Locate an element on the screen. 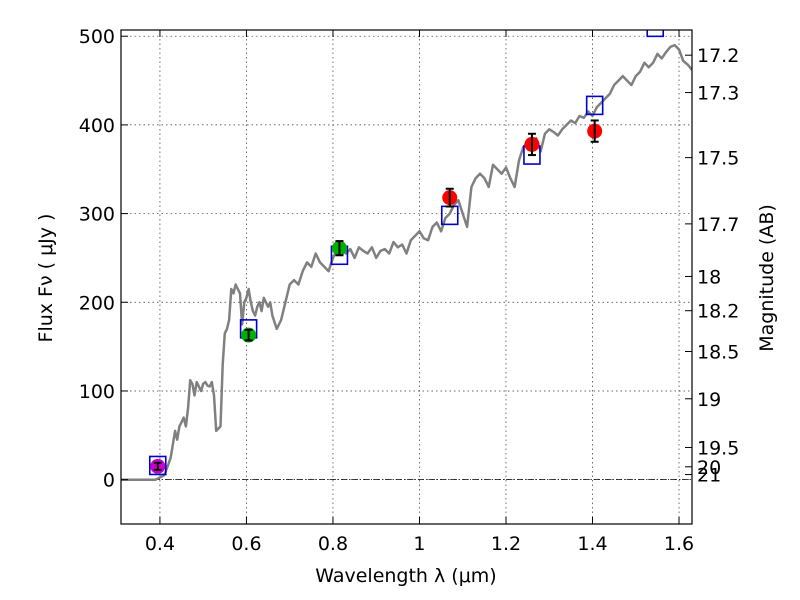 The image size is (800, 600). y-tick-label: 400 is located at coordinates (97, 126).